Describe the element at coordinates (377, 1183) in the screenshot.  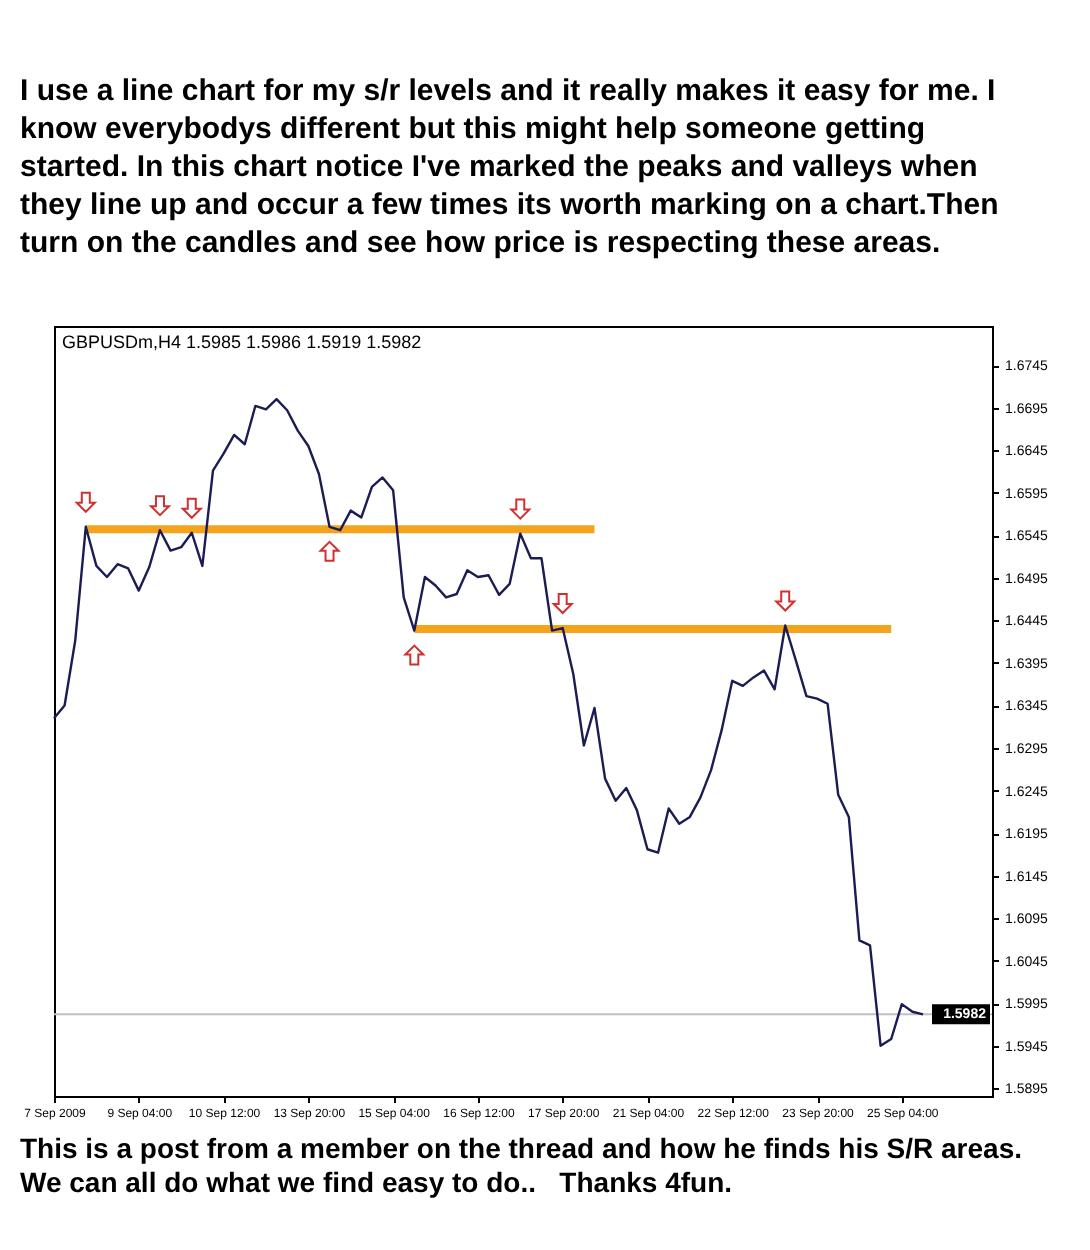
I see `text: We can all do what we find easy to do.. Thanks 4fun.` at that location.